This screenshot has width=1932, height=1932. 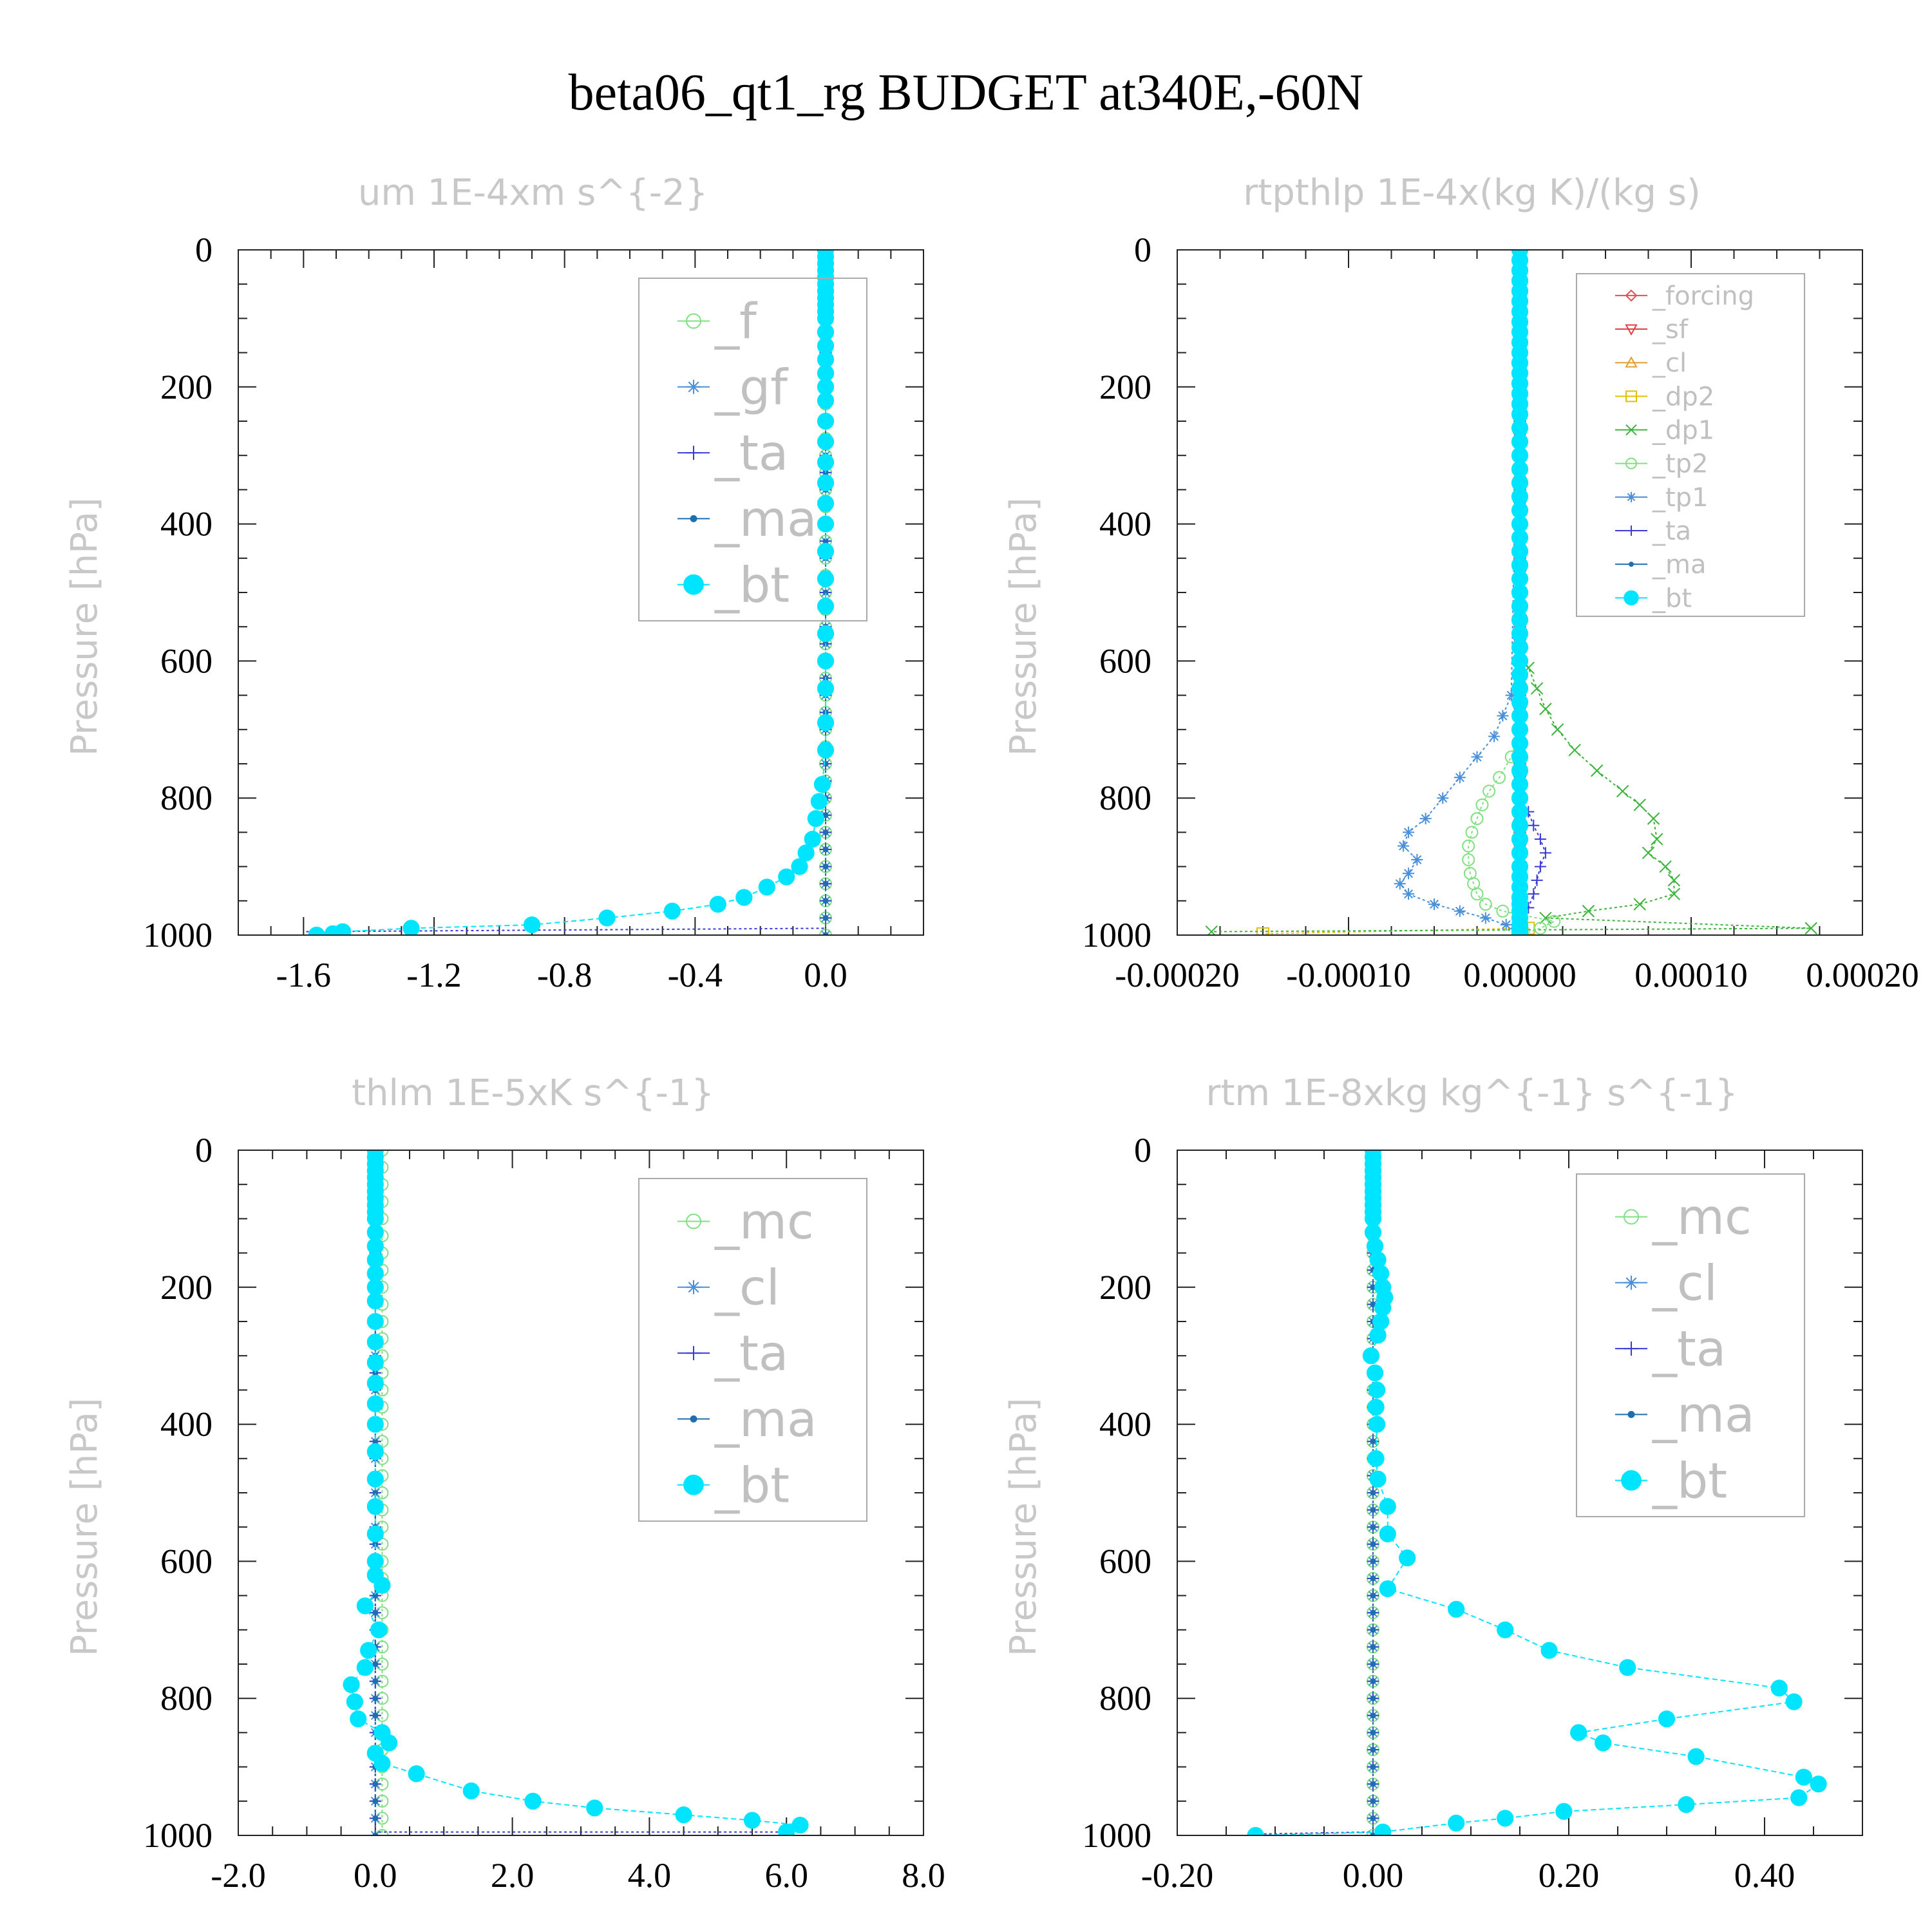 I want to click on legend-label: _gf, so click(x=751, y=386).